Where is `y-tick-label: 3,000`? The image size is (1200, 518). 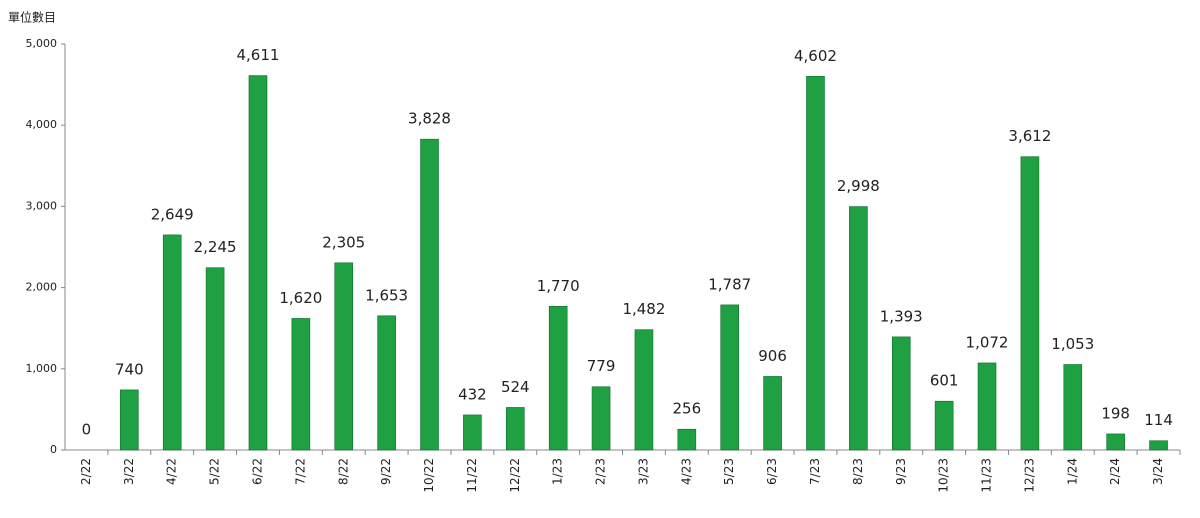
y-tick-label: 3,000 is located at coordinates (42, 205).